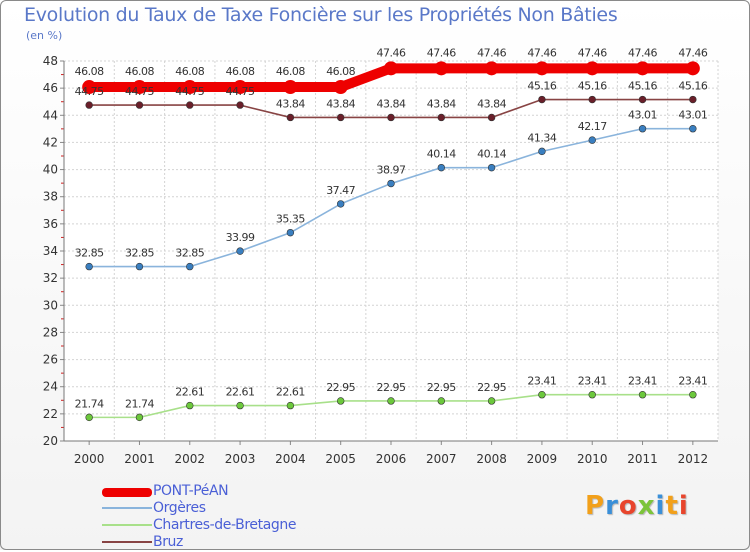 This screenshot has width=750, height=552. What do you see at coordinates (50, 332) in the screenshot?
I see `y-tick-label: 28` at bounding box center [50, 332].